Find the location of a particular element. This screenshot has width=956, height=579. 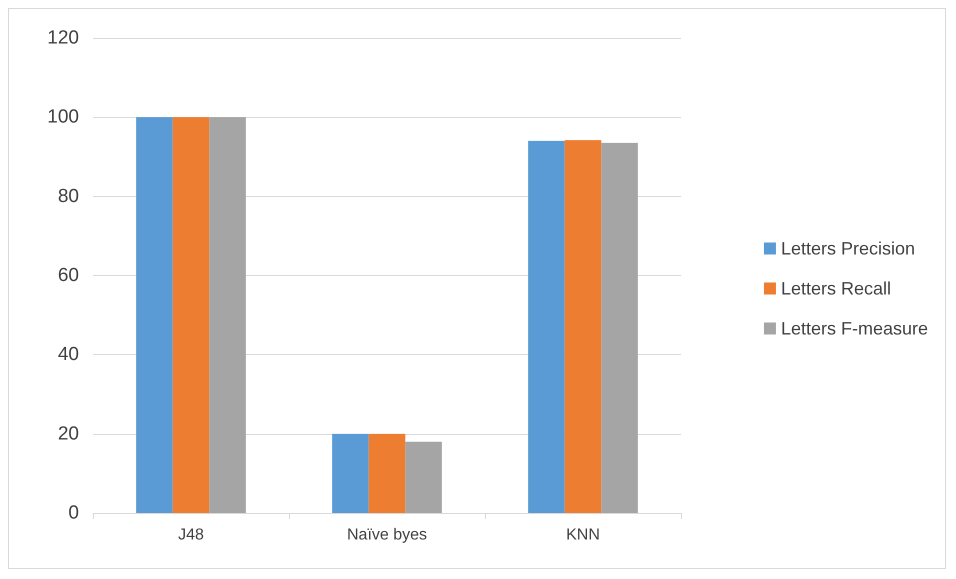

legend-label: Letters F-measure is located at coordinates (854, 328).